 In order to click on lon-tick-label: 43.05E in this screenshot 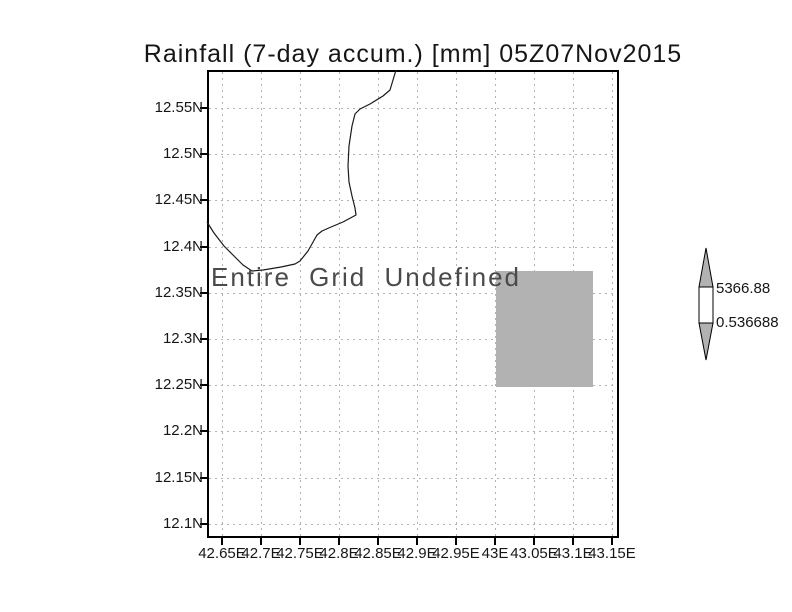, I will do `click(534, 553)`.